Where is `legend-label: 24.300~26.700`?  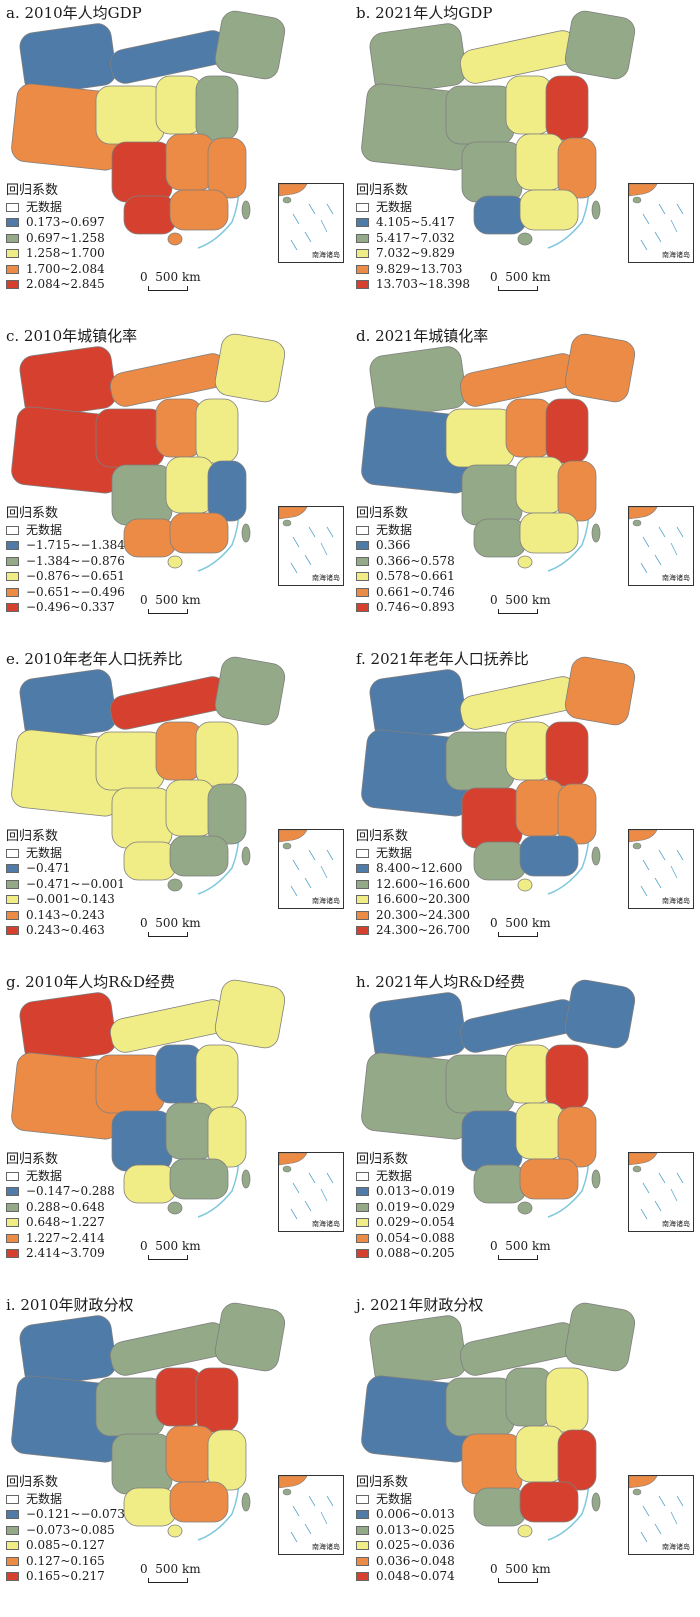
legend-label: 24.300~26.700 is located at coordinates (423, 930).